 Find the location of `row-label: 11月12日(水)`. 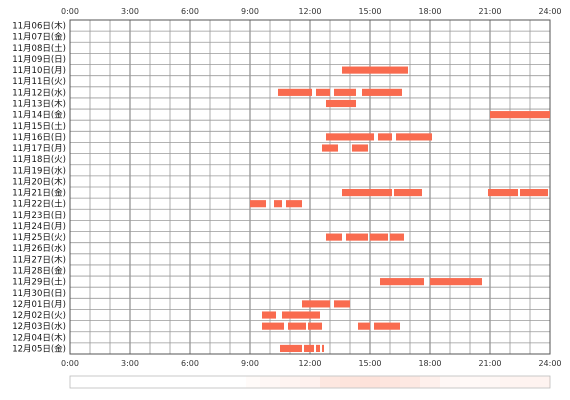

row-label: 11月12日(水) is located at coordinates (39, 92).